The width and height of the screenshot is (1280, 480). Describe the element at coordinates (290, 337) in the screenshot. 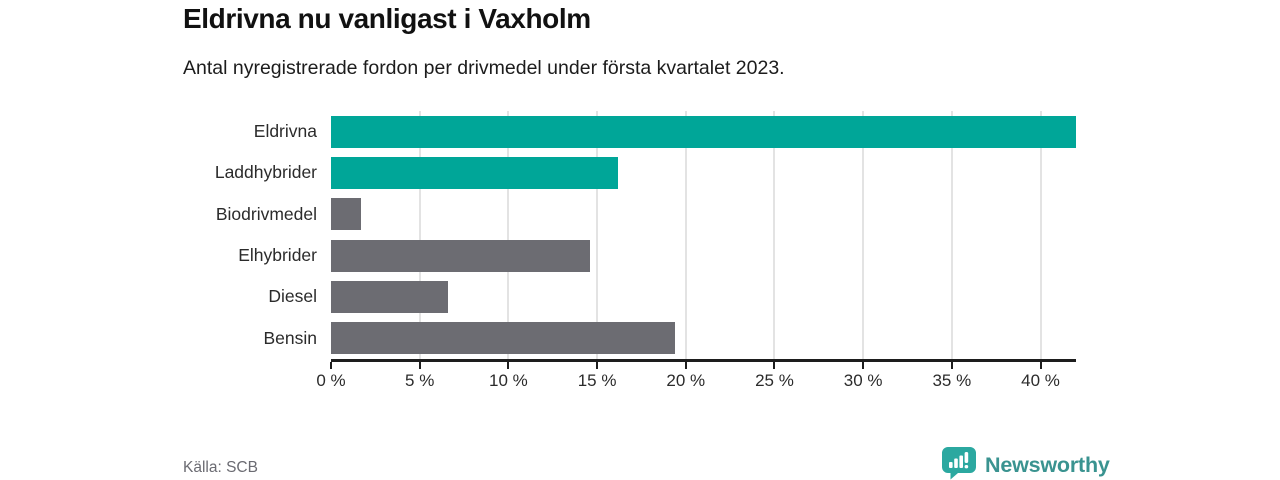

I see `category-label-bensin: Bensin` at that location.